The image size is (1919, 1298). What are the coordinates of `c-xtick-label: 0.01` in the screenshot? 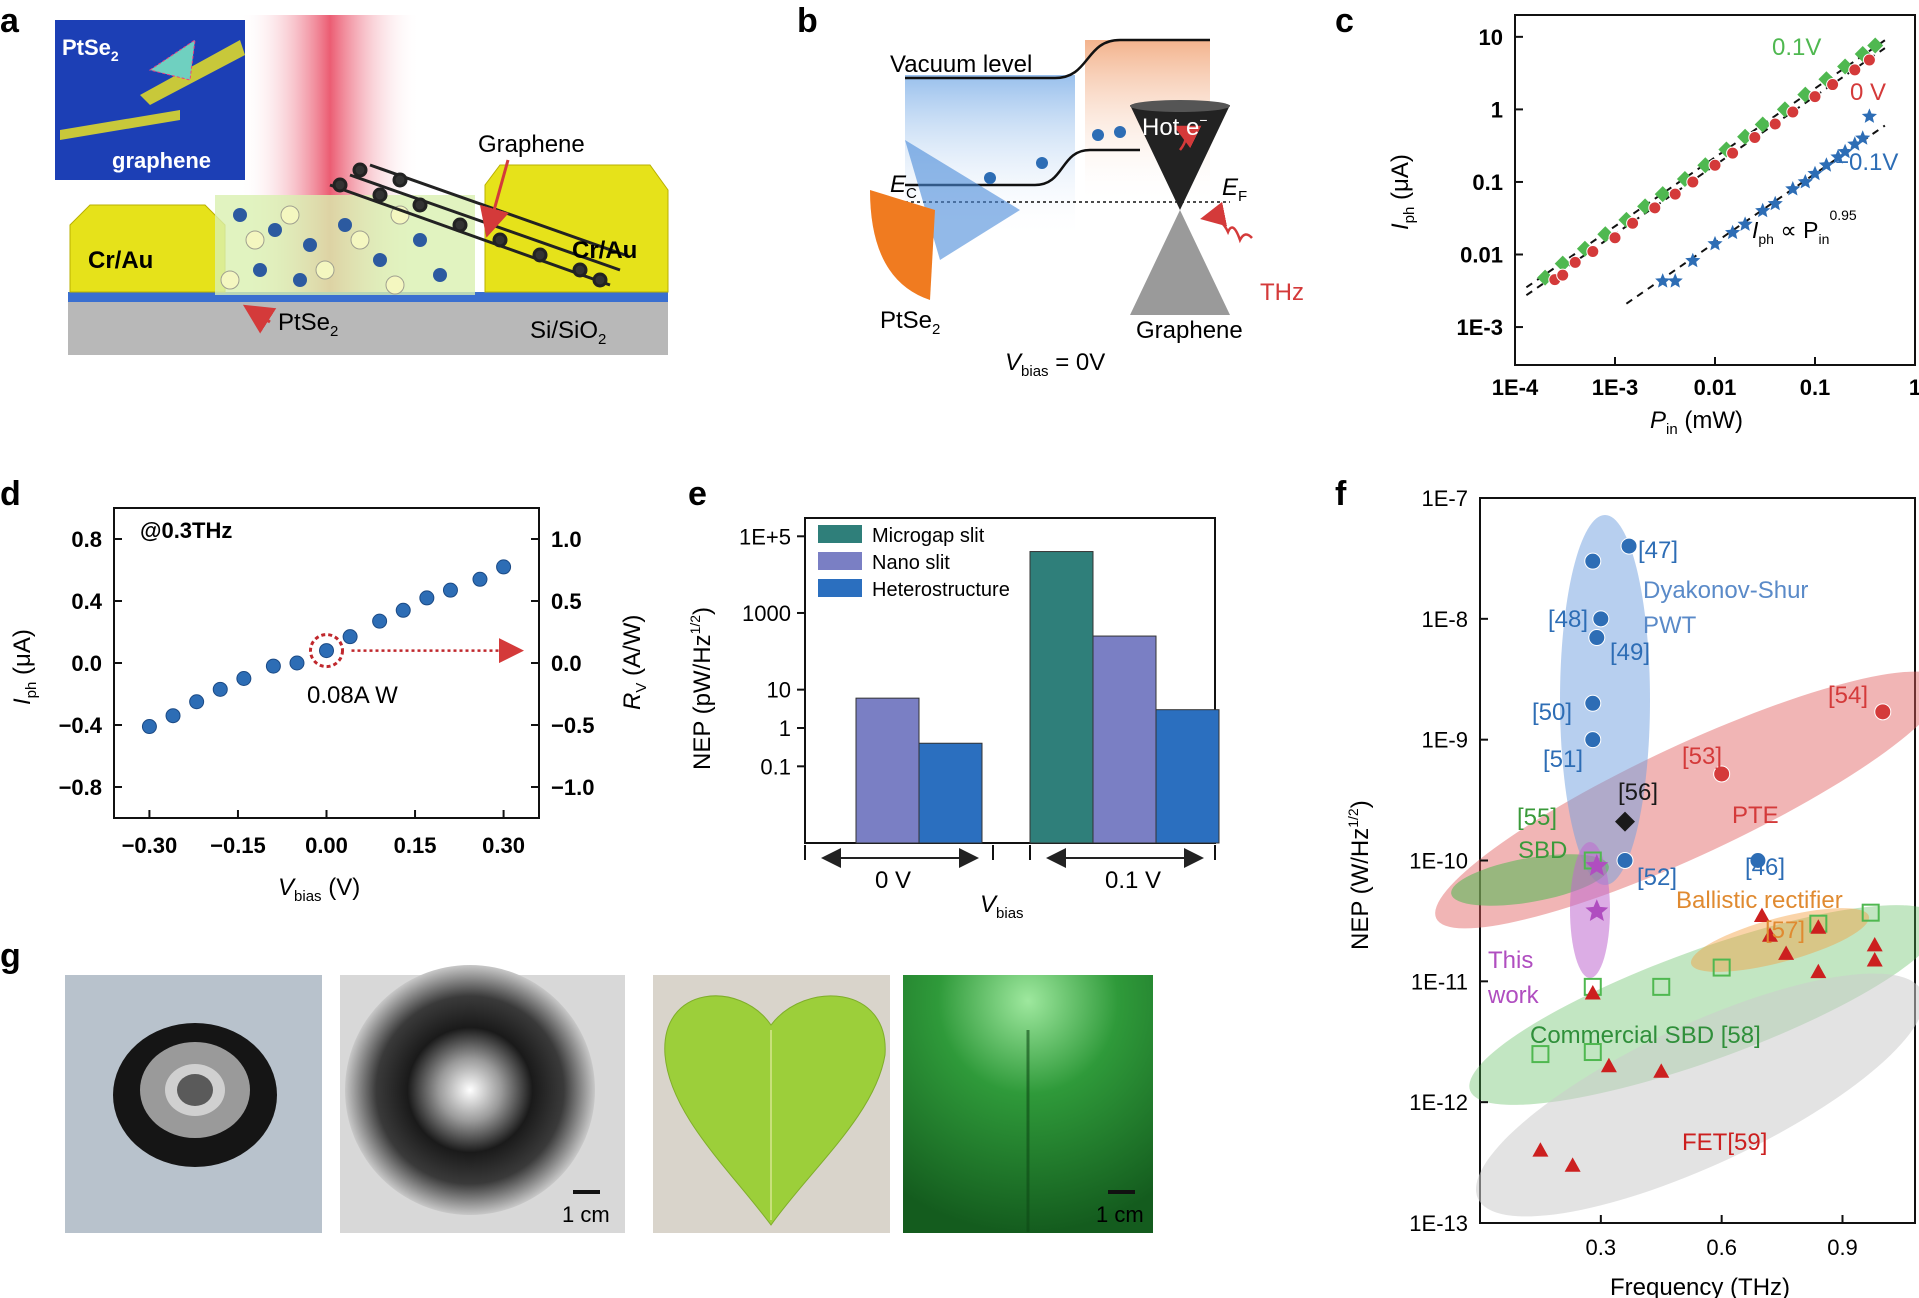 It's located at (1715, 387).